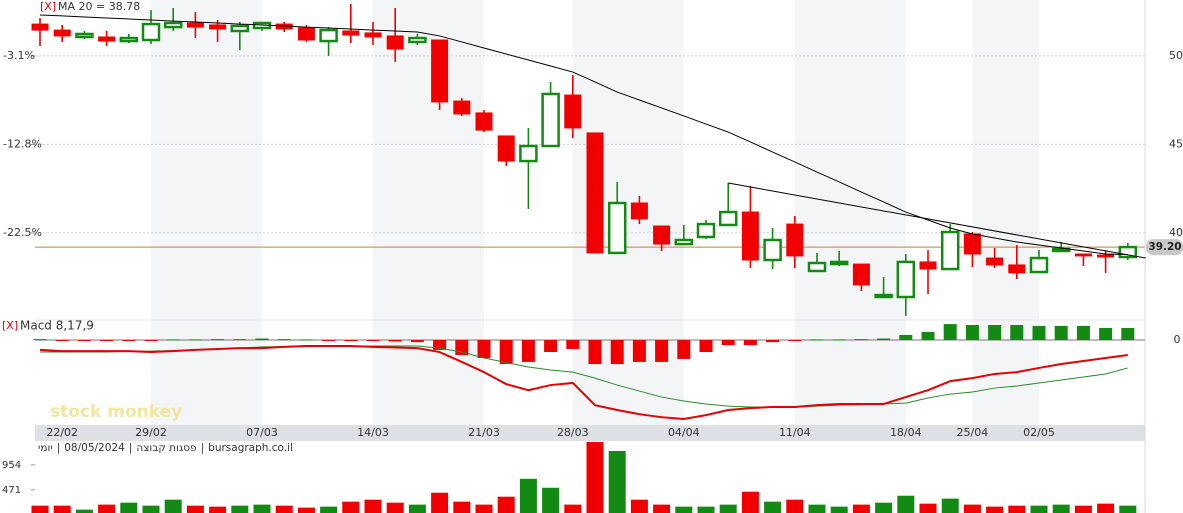  What do you see at coordinates (57, 326) in the screenshot?
I see `macd-title: Macd 8,17,9` at bounding box center [57, 326].